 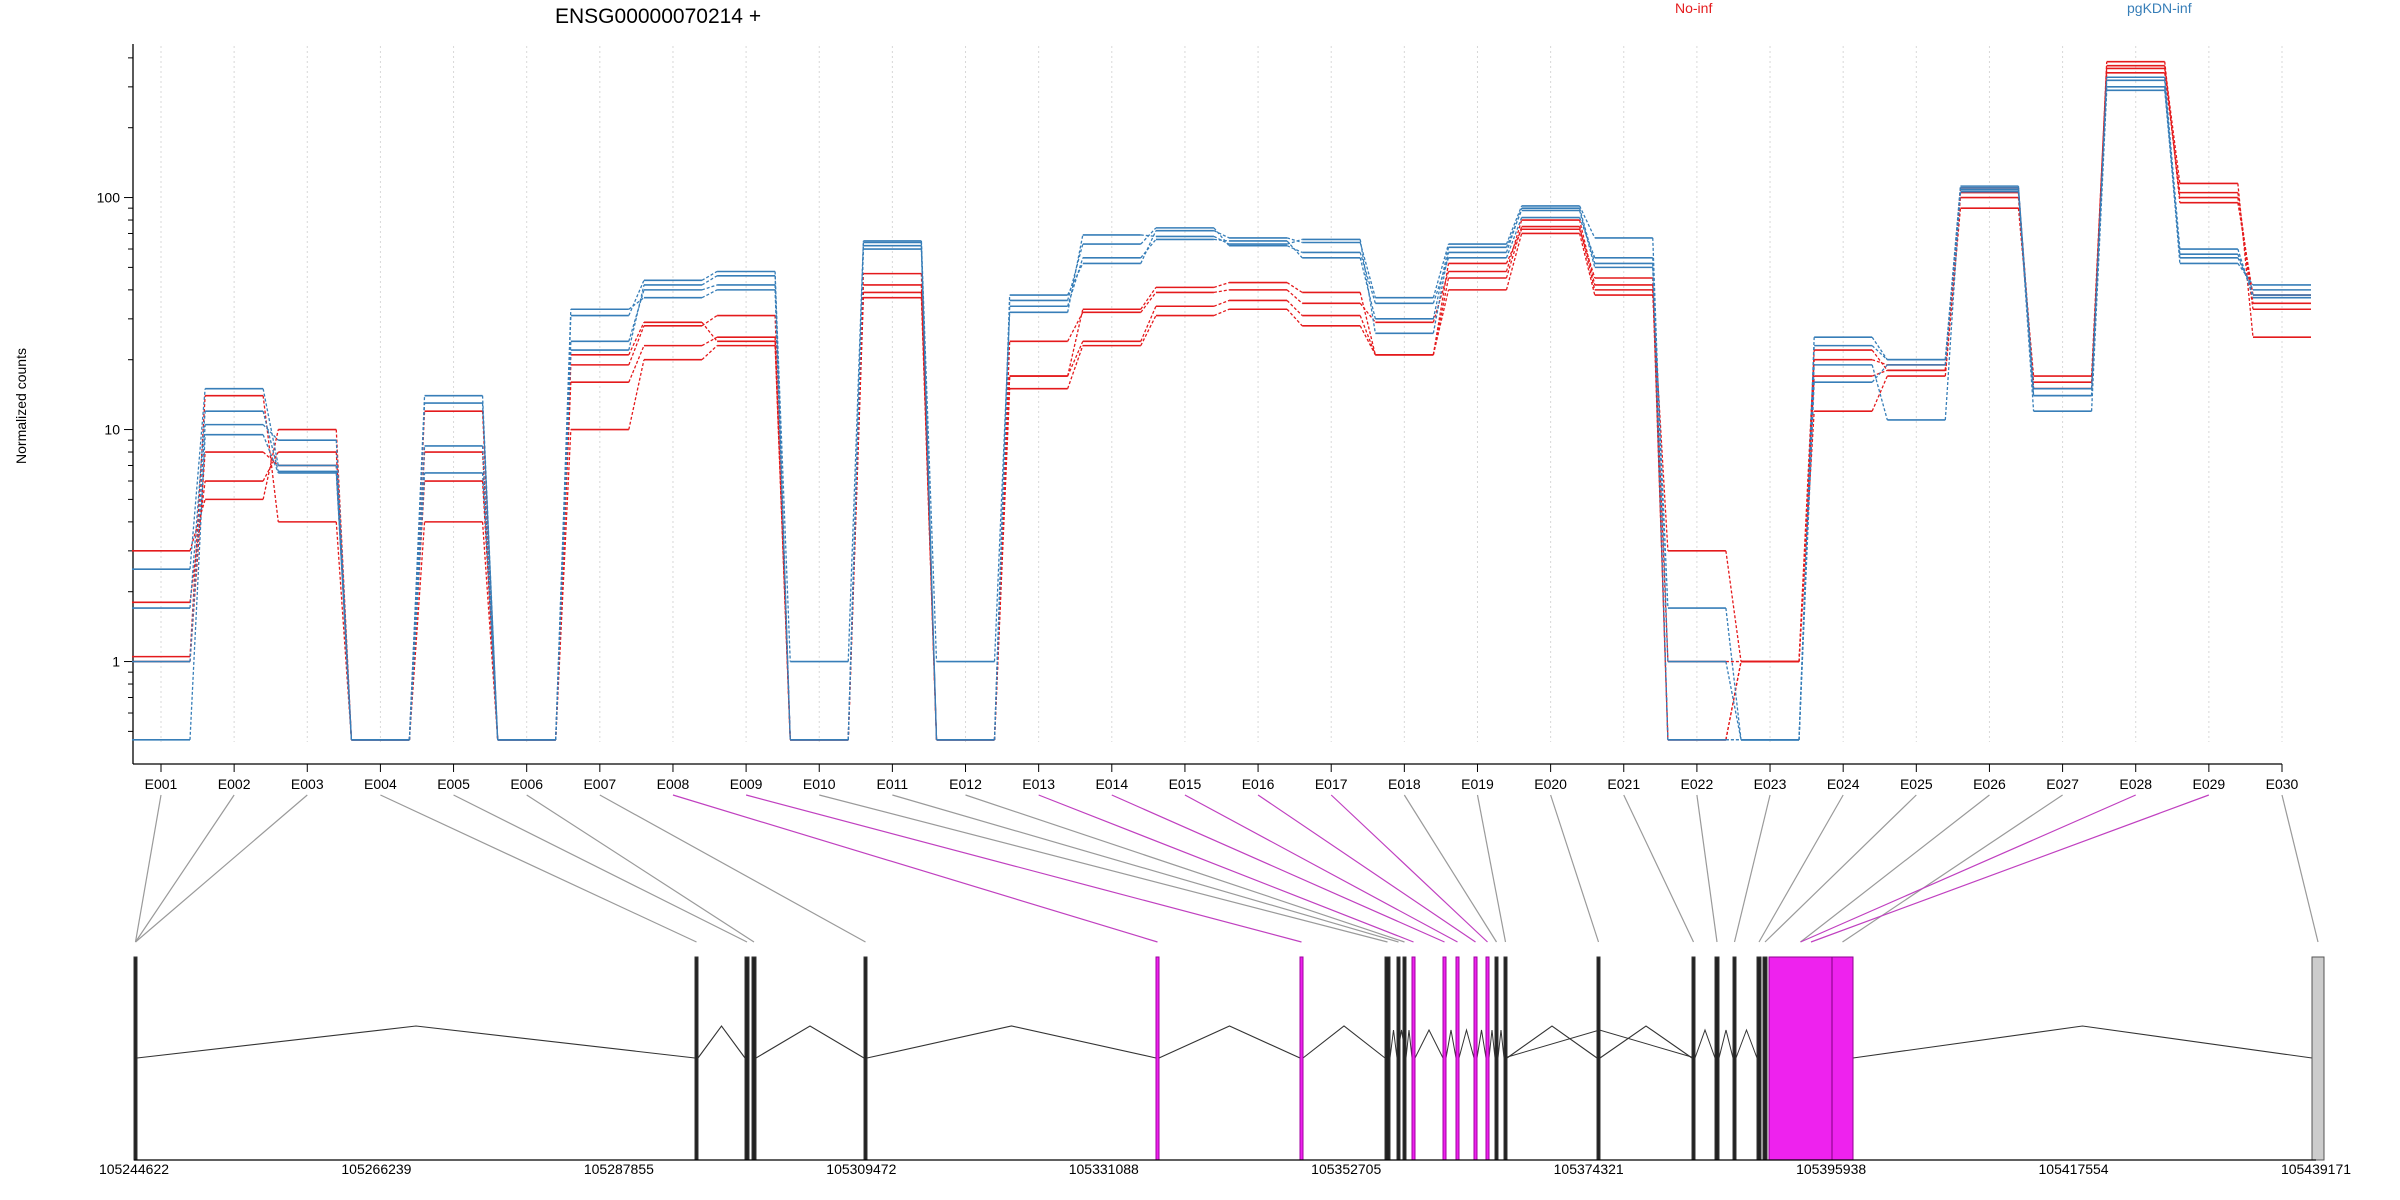 I want to click on x-tick-label-e018: E018, so click(x=1404, y=784).